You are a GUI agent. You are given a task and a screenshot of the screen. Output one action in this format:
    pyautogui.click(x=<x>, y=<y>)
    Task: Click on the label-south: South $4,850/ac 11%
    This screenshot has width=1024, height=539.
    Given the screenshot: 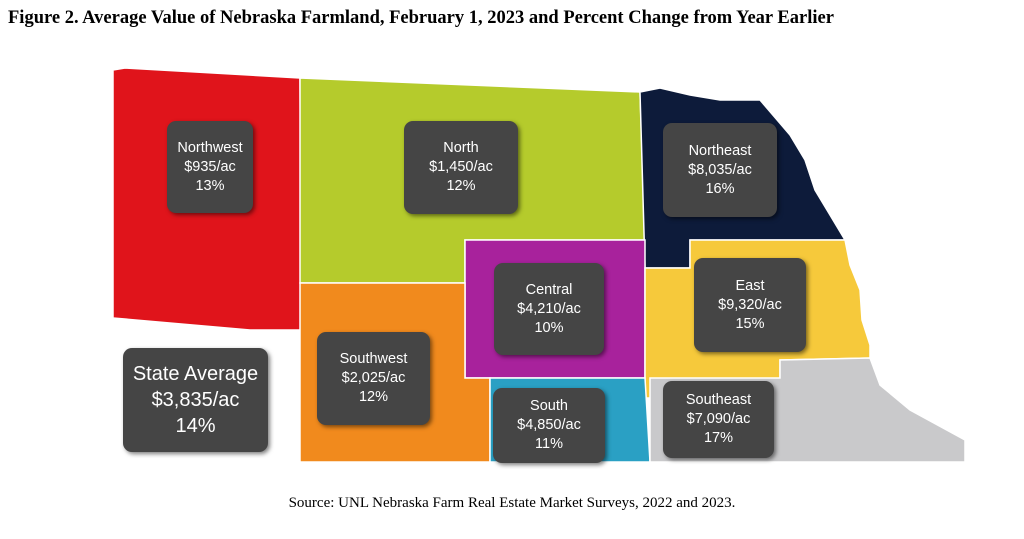 What is the action you would take?
    pyautogui.click(x=549, y=425)
    